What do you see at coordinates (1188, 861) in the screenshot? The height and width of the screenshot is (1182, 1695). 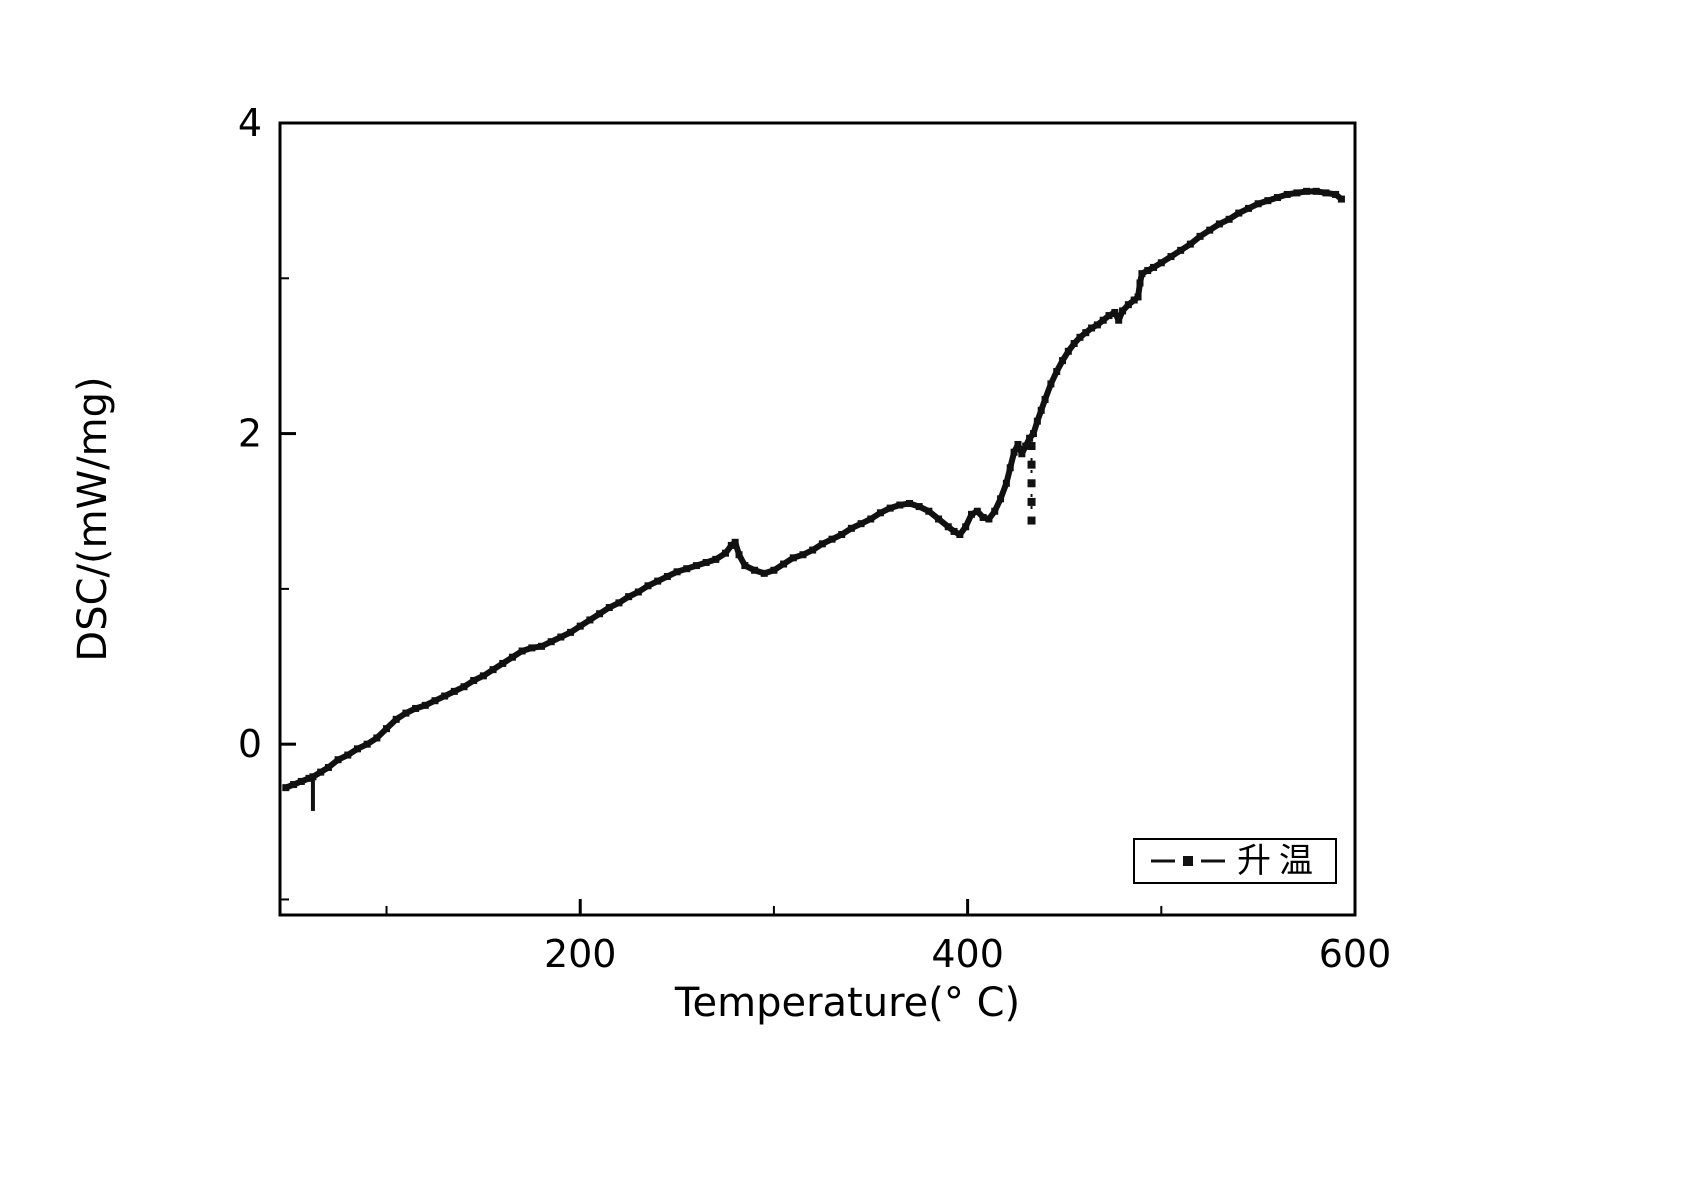 I see `legend-square-marker-icon` at bounding box center [1188, 861].